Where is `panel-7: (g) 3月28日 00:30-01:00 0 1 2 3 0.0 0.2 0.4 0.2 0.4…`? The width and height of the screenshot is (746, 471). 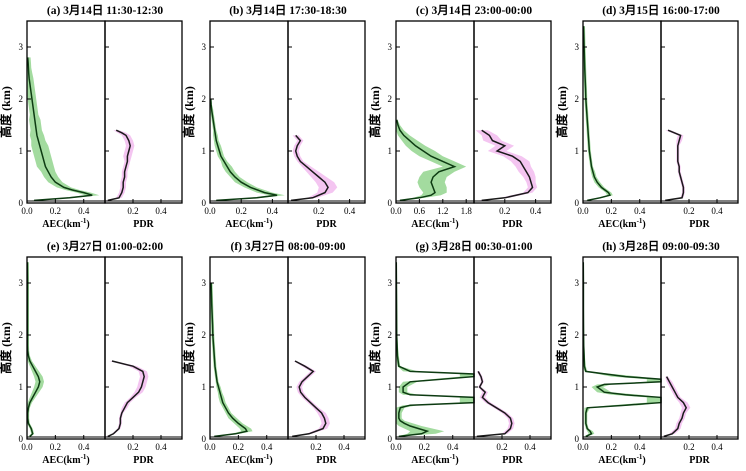 panel-7: (g) 3月28日 00:30-01:00 0 1 2 3 0.0 0.2 0.4 0.2 0.4… is located at coordinates (470, 353).